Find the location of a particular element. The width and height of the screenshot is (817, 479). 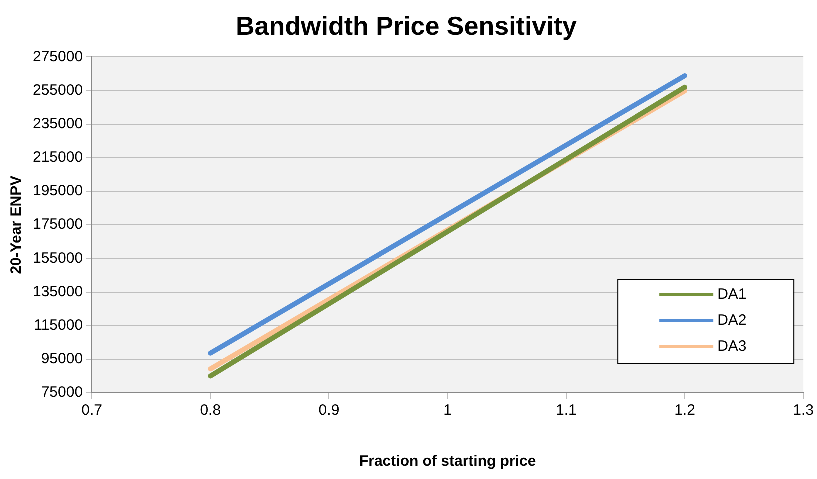

legend-label: DA1 is located at coordinates (732, 295).